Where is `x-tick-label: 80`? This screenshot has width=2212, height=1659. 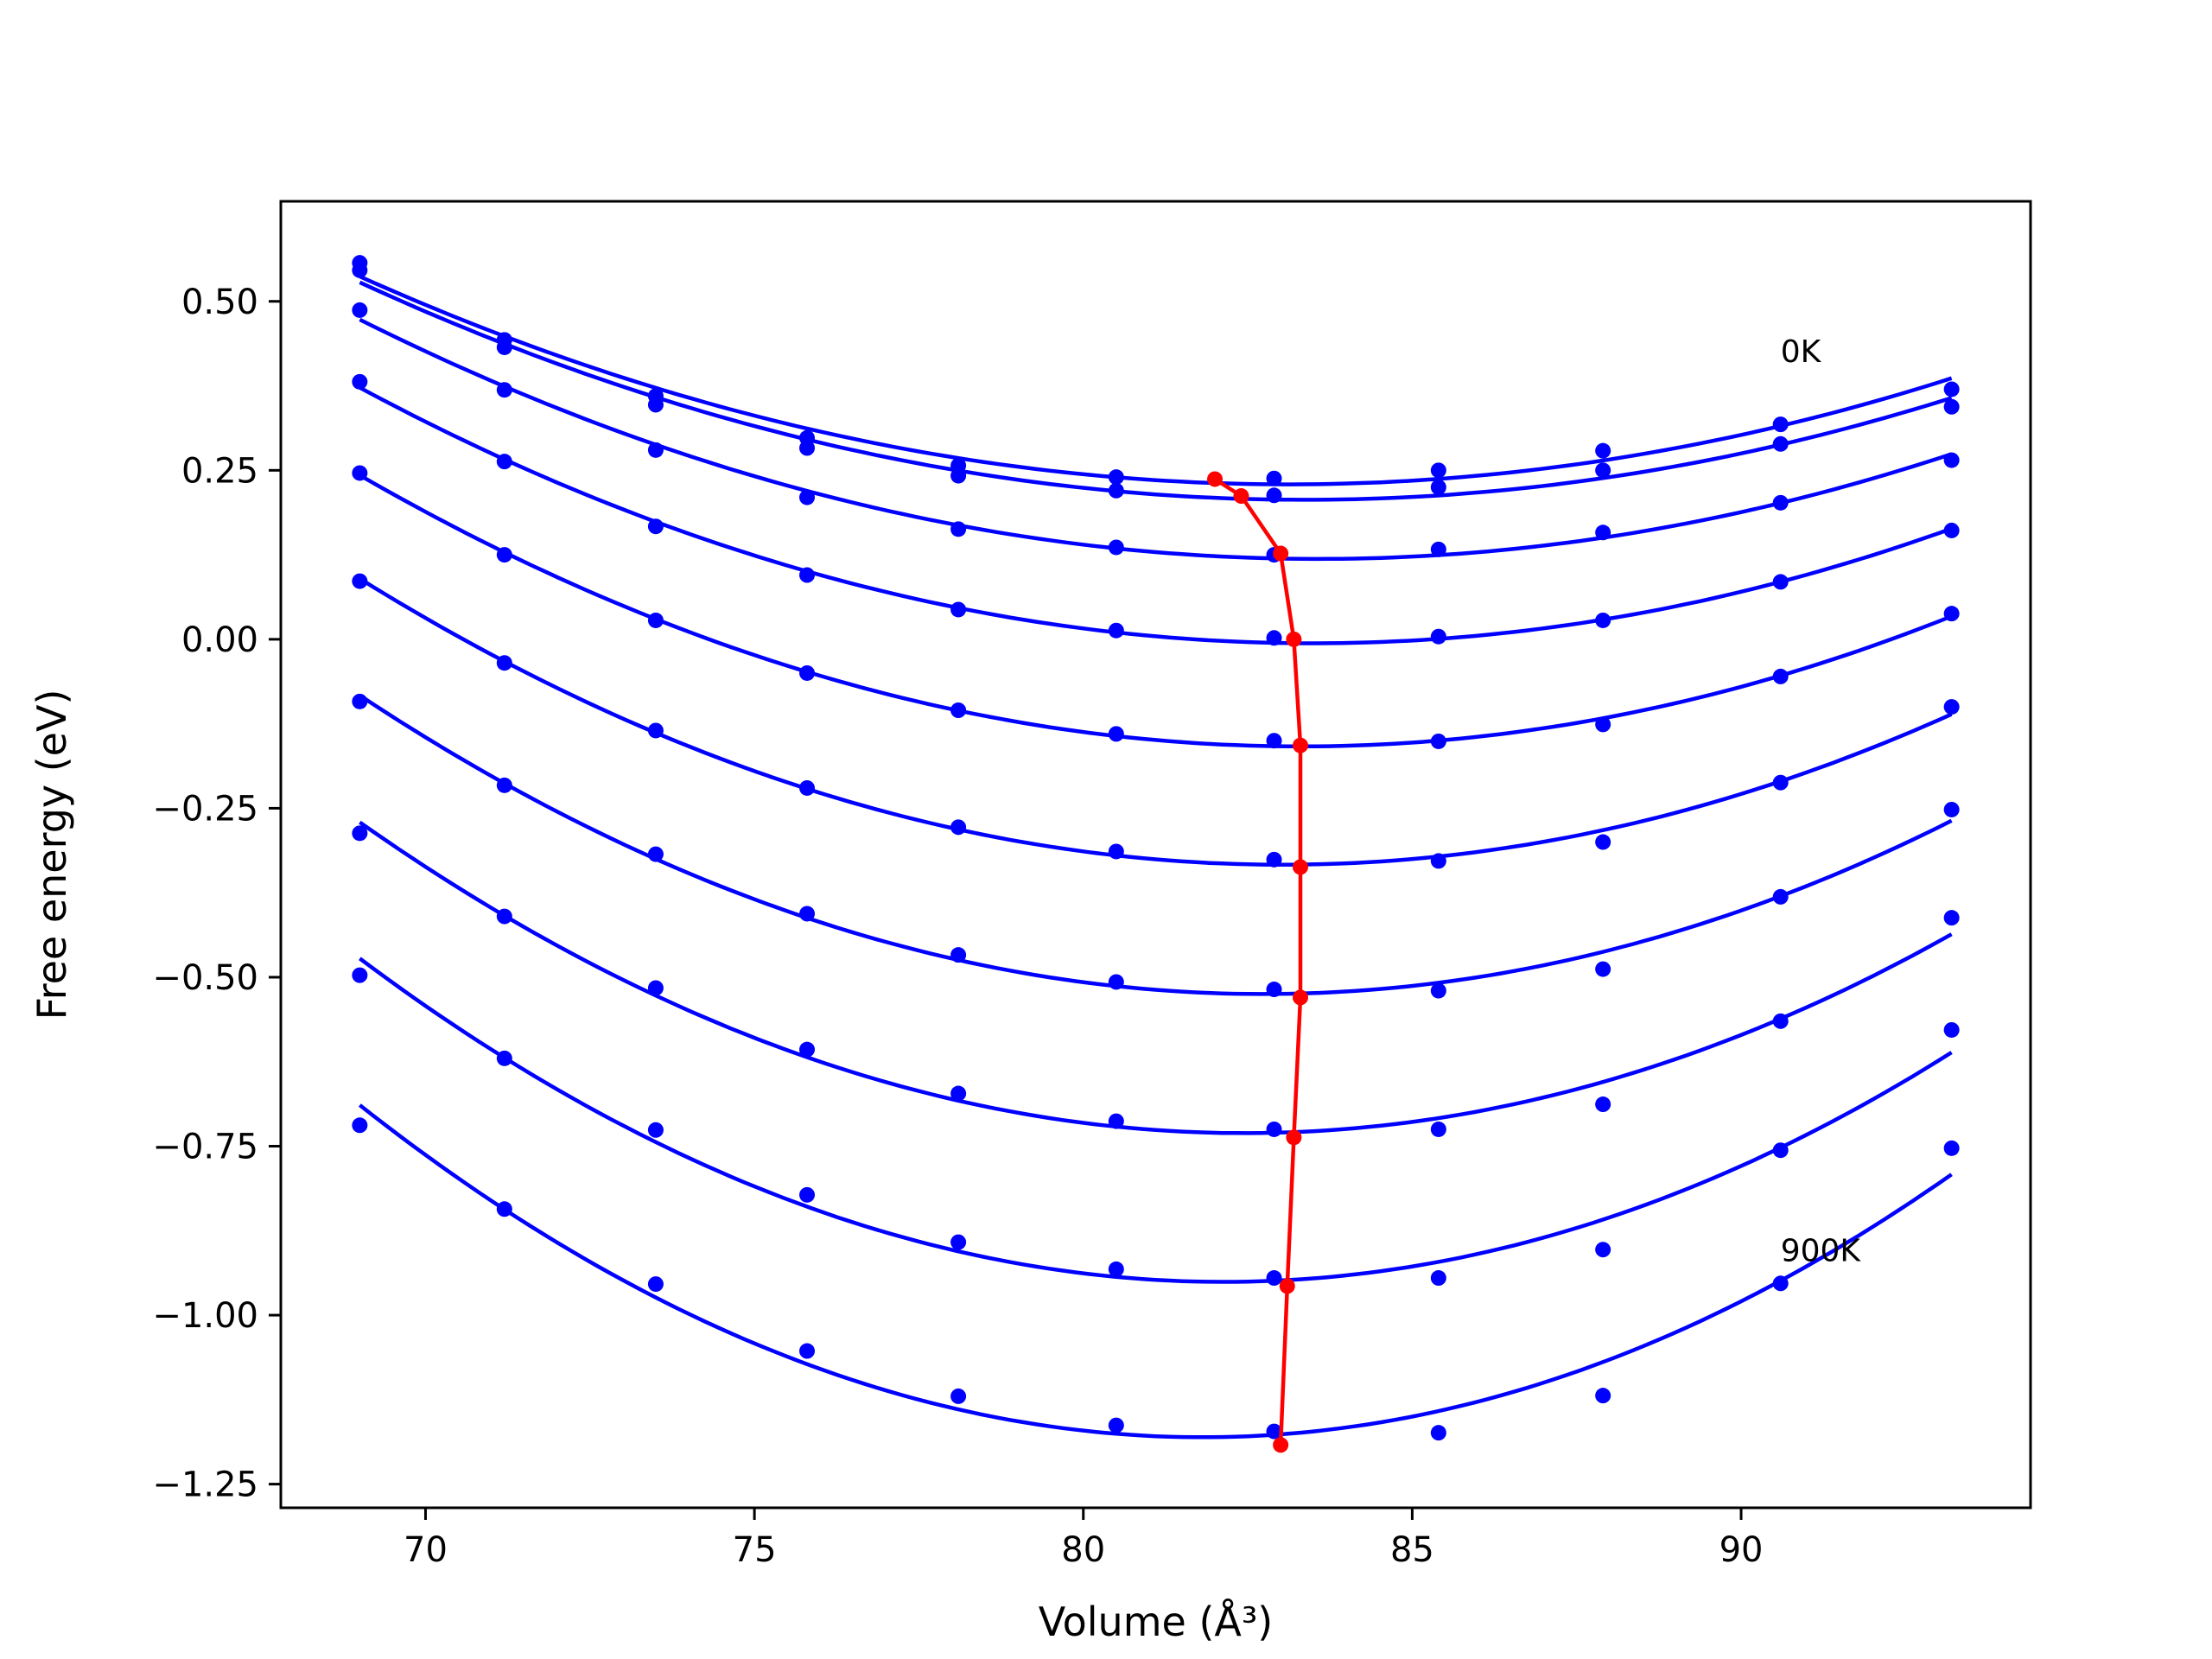 x-tick-label: 80 is located at coordinates (1083, 1550).